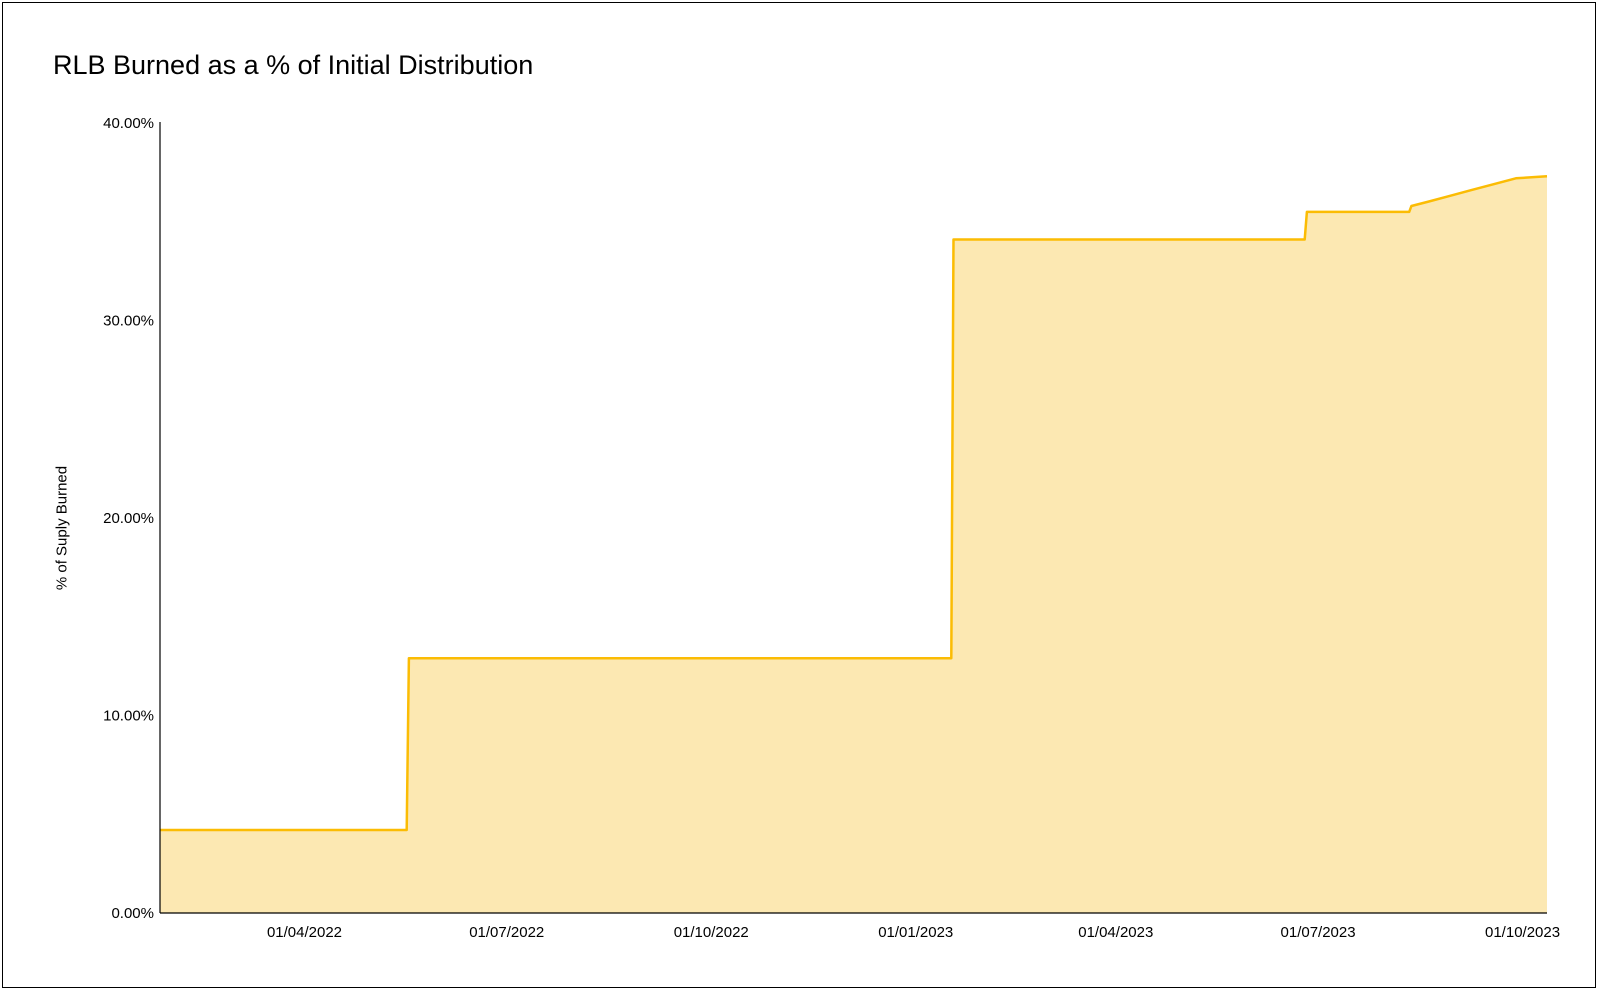 This screenshot has height=992, width=1600. Describe the element at coordinates (915, 932) in the screenshot. I see `x-tick-label: 01/01/2023` at that location.